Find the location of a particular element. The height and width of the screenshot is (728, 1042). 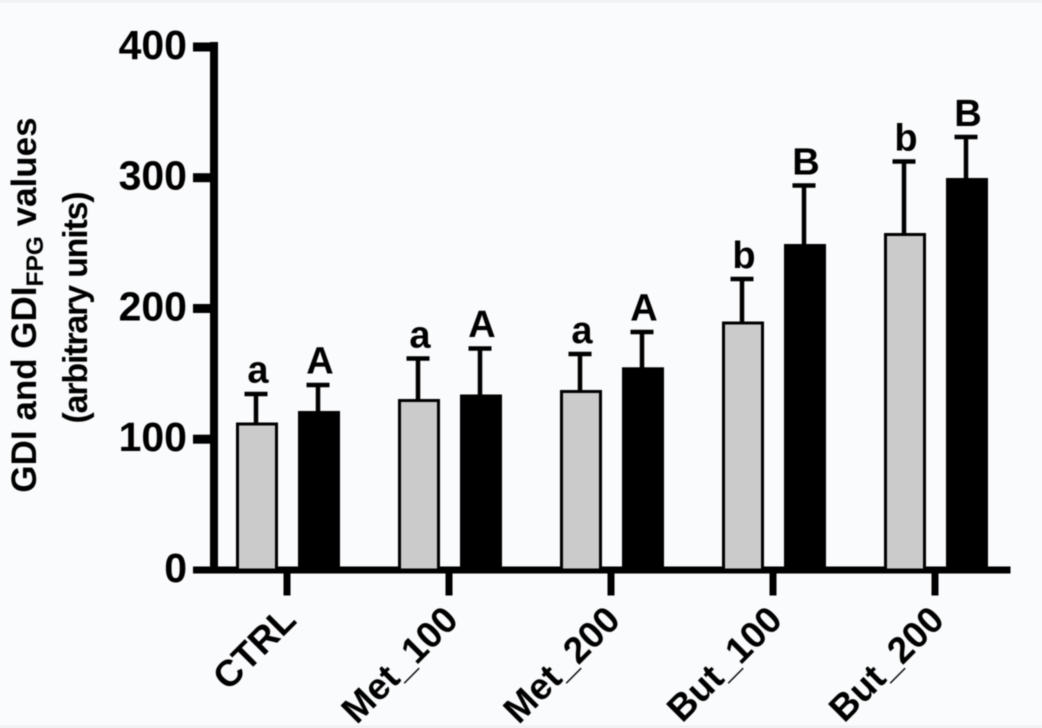

svg-text: 200 is located at coordinates (153, 307).